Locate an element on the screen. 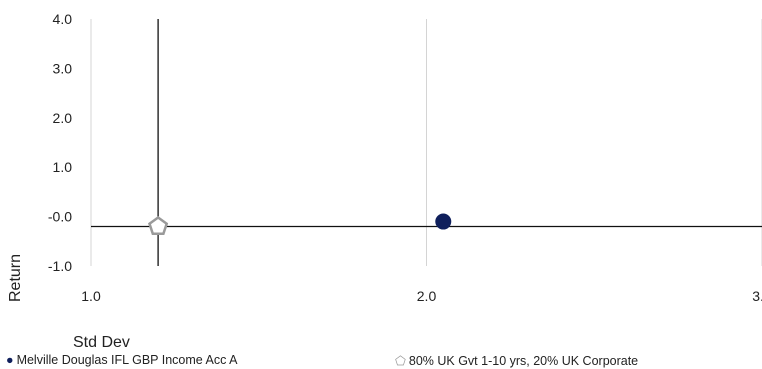  x-tick-label: 3.0 is located at coordinates (757, 296).